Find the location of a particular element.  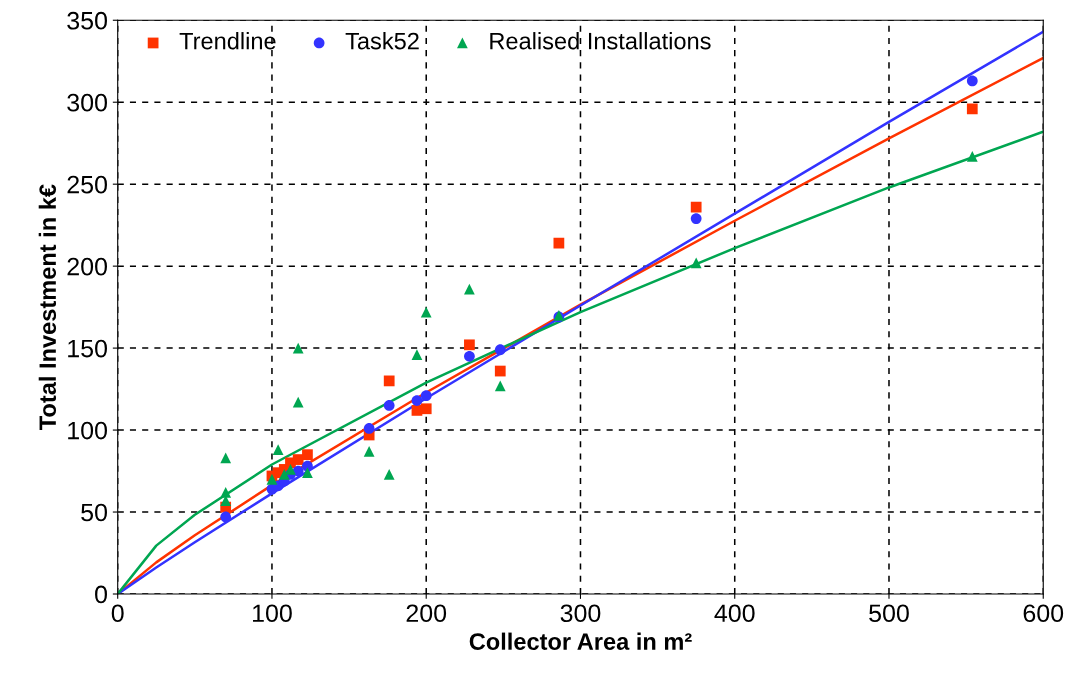

y-tick-label: 200 is located at coordinates (87, 266).